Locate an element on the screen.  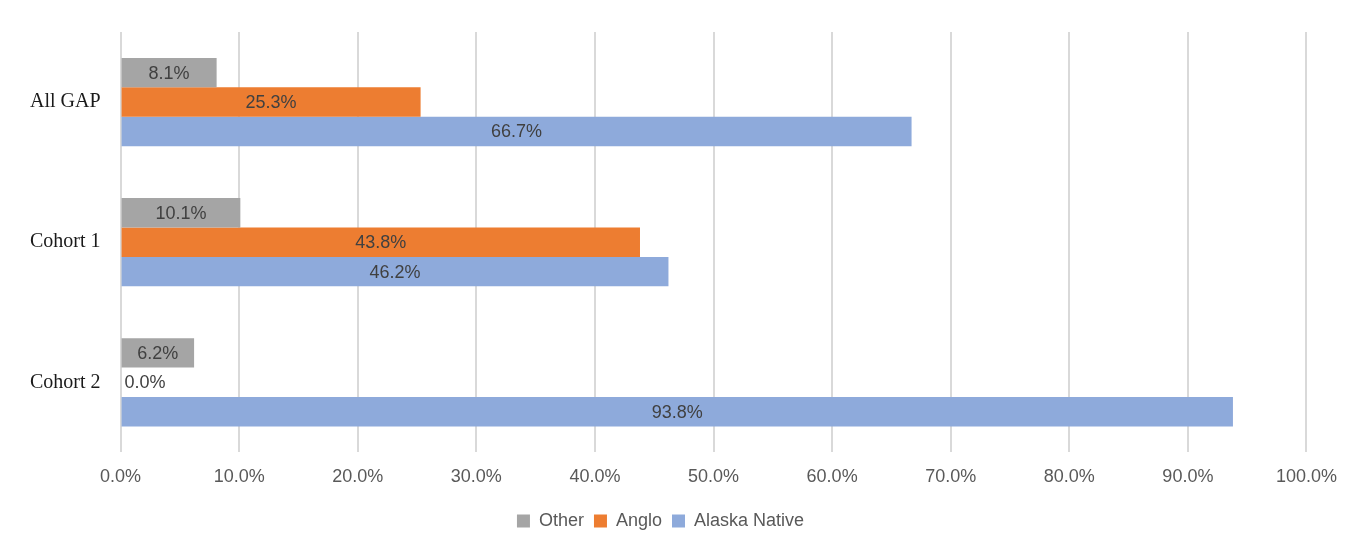
x-tick-label: 80.0% is located at coordinates (1069, 476).